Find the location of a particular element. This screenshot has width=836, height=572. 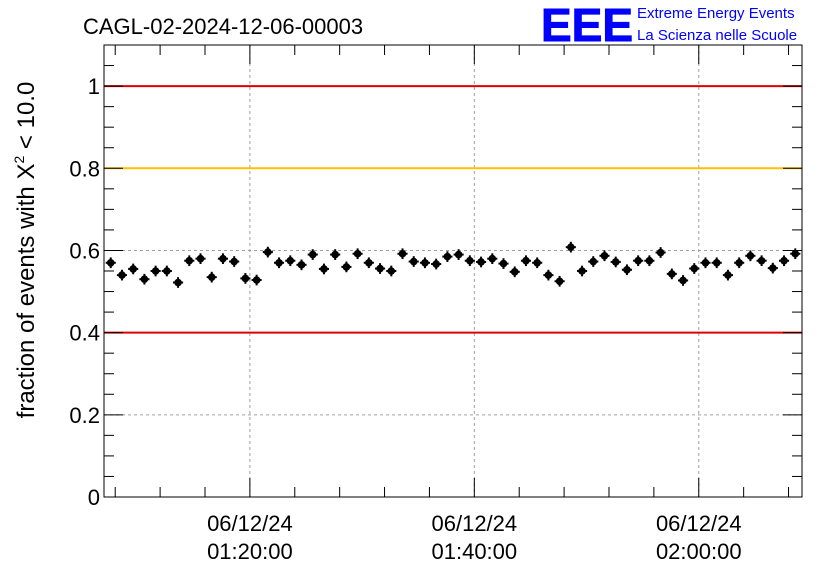

y-axis-label-suffix: < 10.0 is located at coordinates (26, 119).